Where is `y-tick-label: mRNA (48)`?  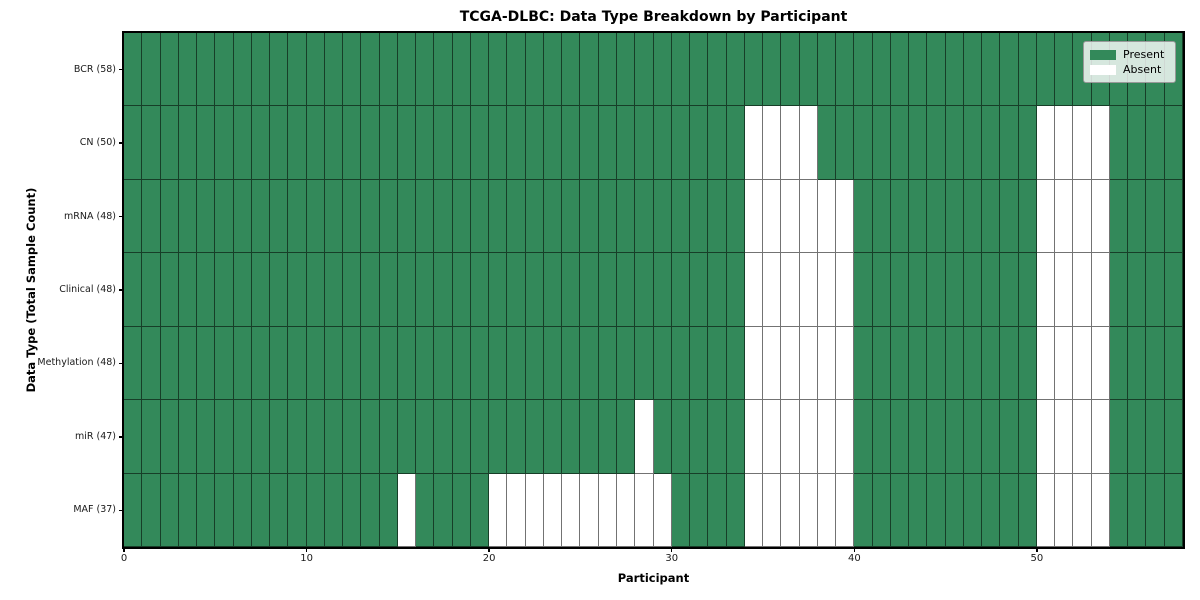 y-tick-label: mRNA (48) is located at coordinates (90, 216).